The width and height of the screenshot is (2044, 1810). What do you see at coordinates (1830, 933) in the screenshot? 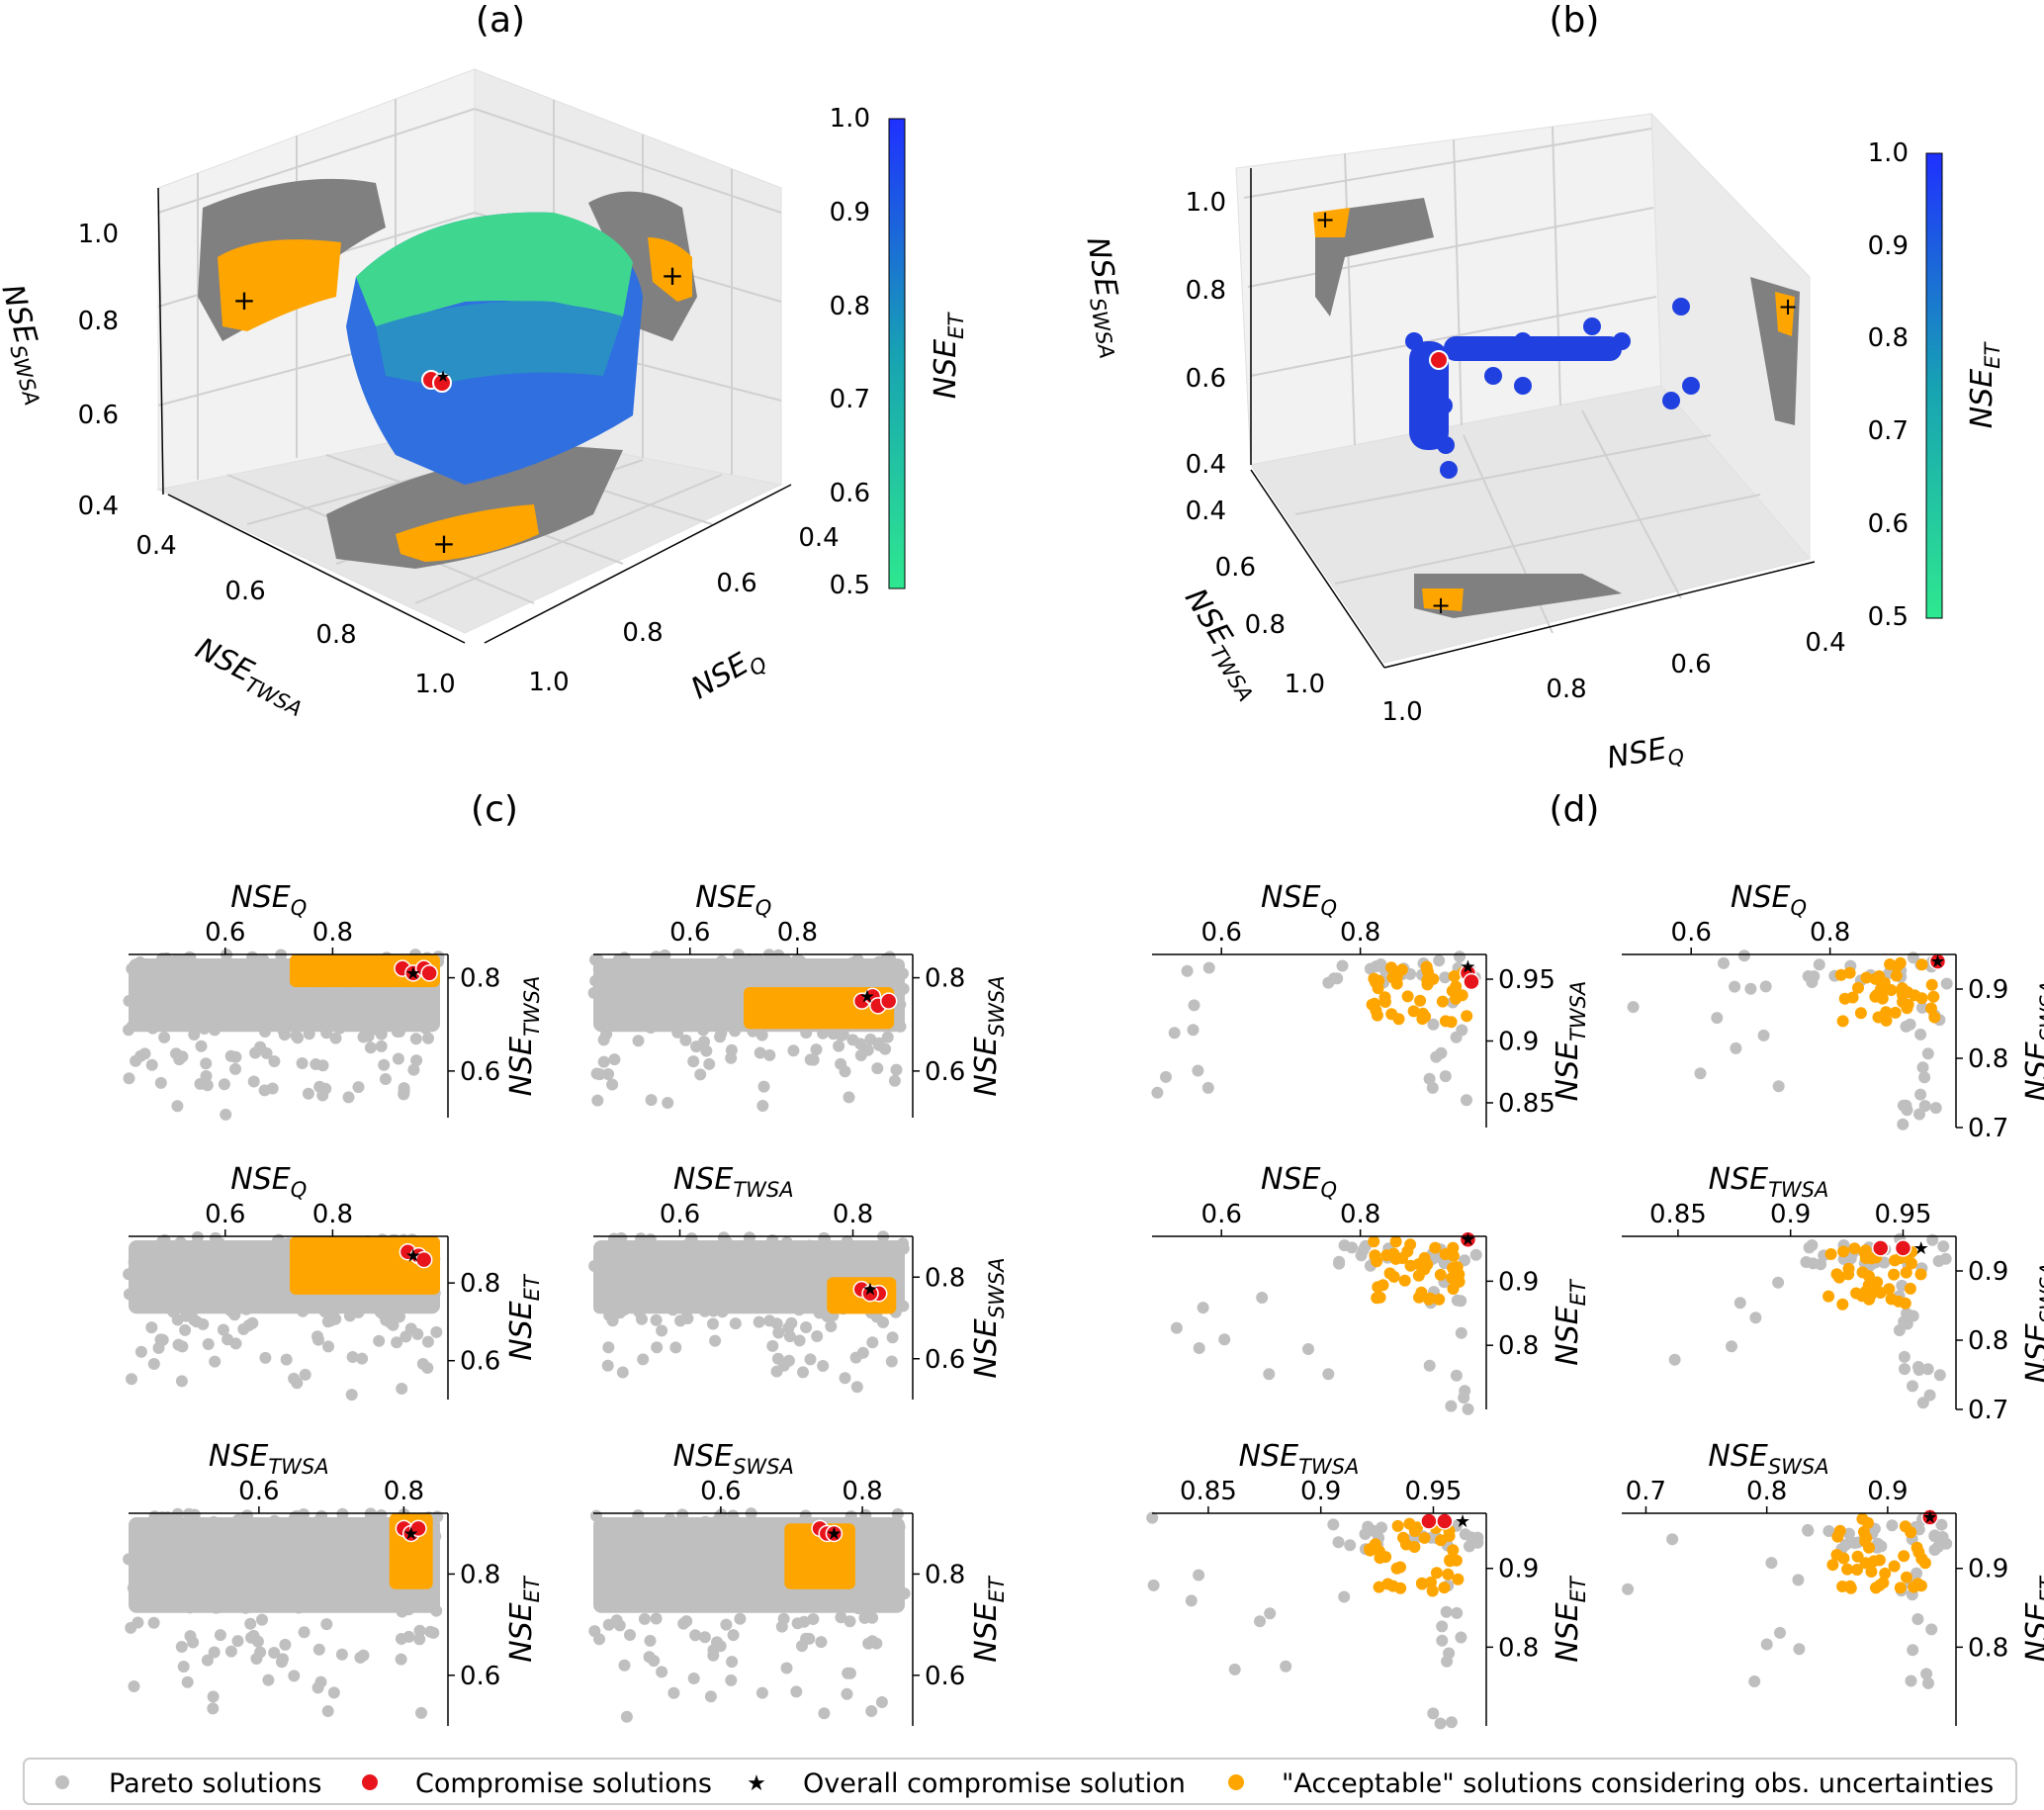
I see `x-tick-label: 0.8` at bounding box center [1830, 933].